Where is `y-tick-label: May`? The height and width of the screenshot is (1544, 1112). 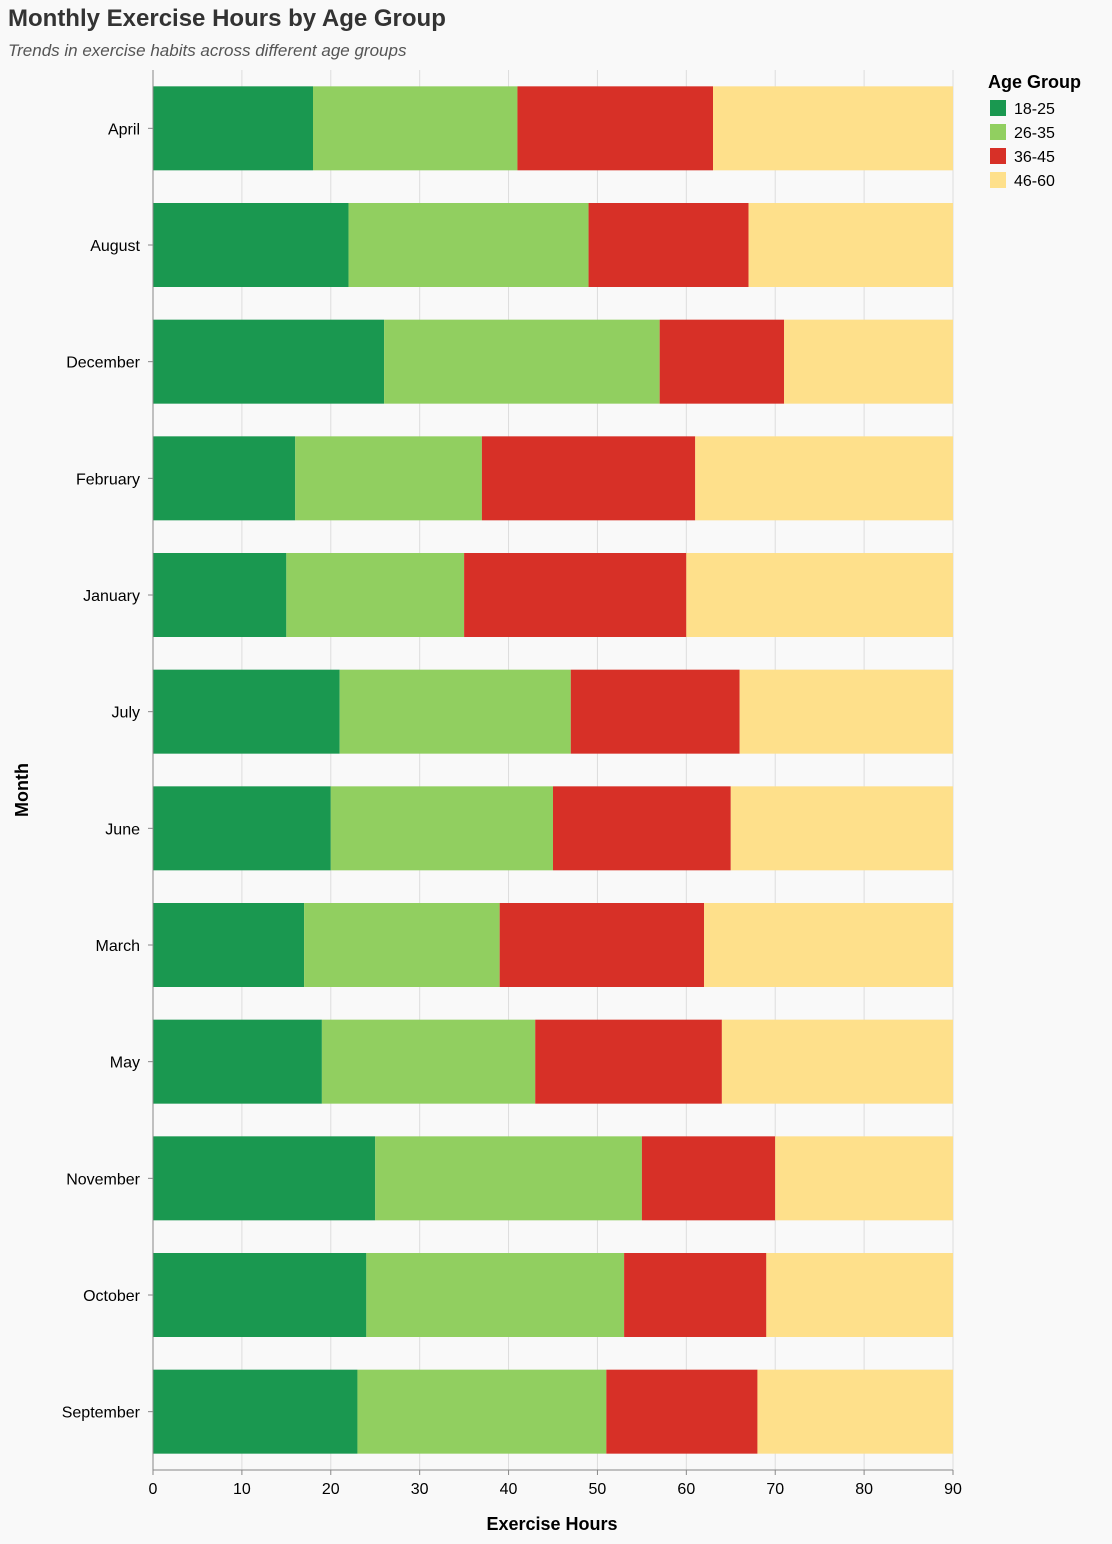
y-tick-label: May is located at coordinates (125, 1063).